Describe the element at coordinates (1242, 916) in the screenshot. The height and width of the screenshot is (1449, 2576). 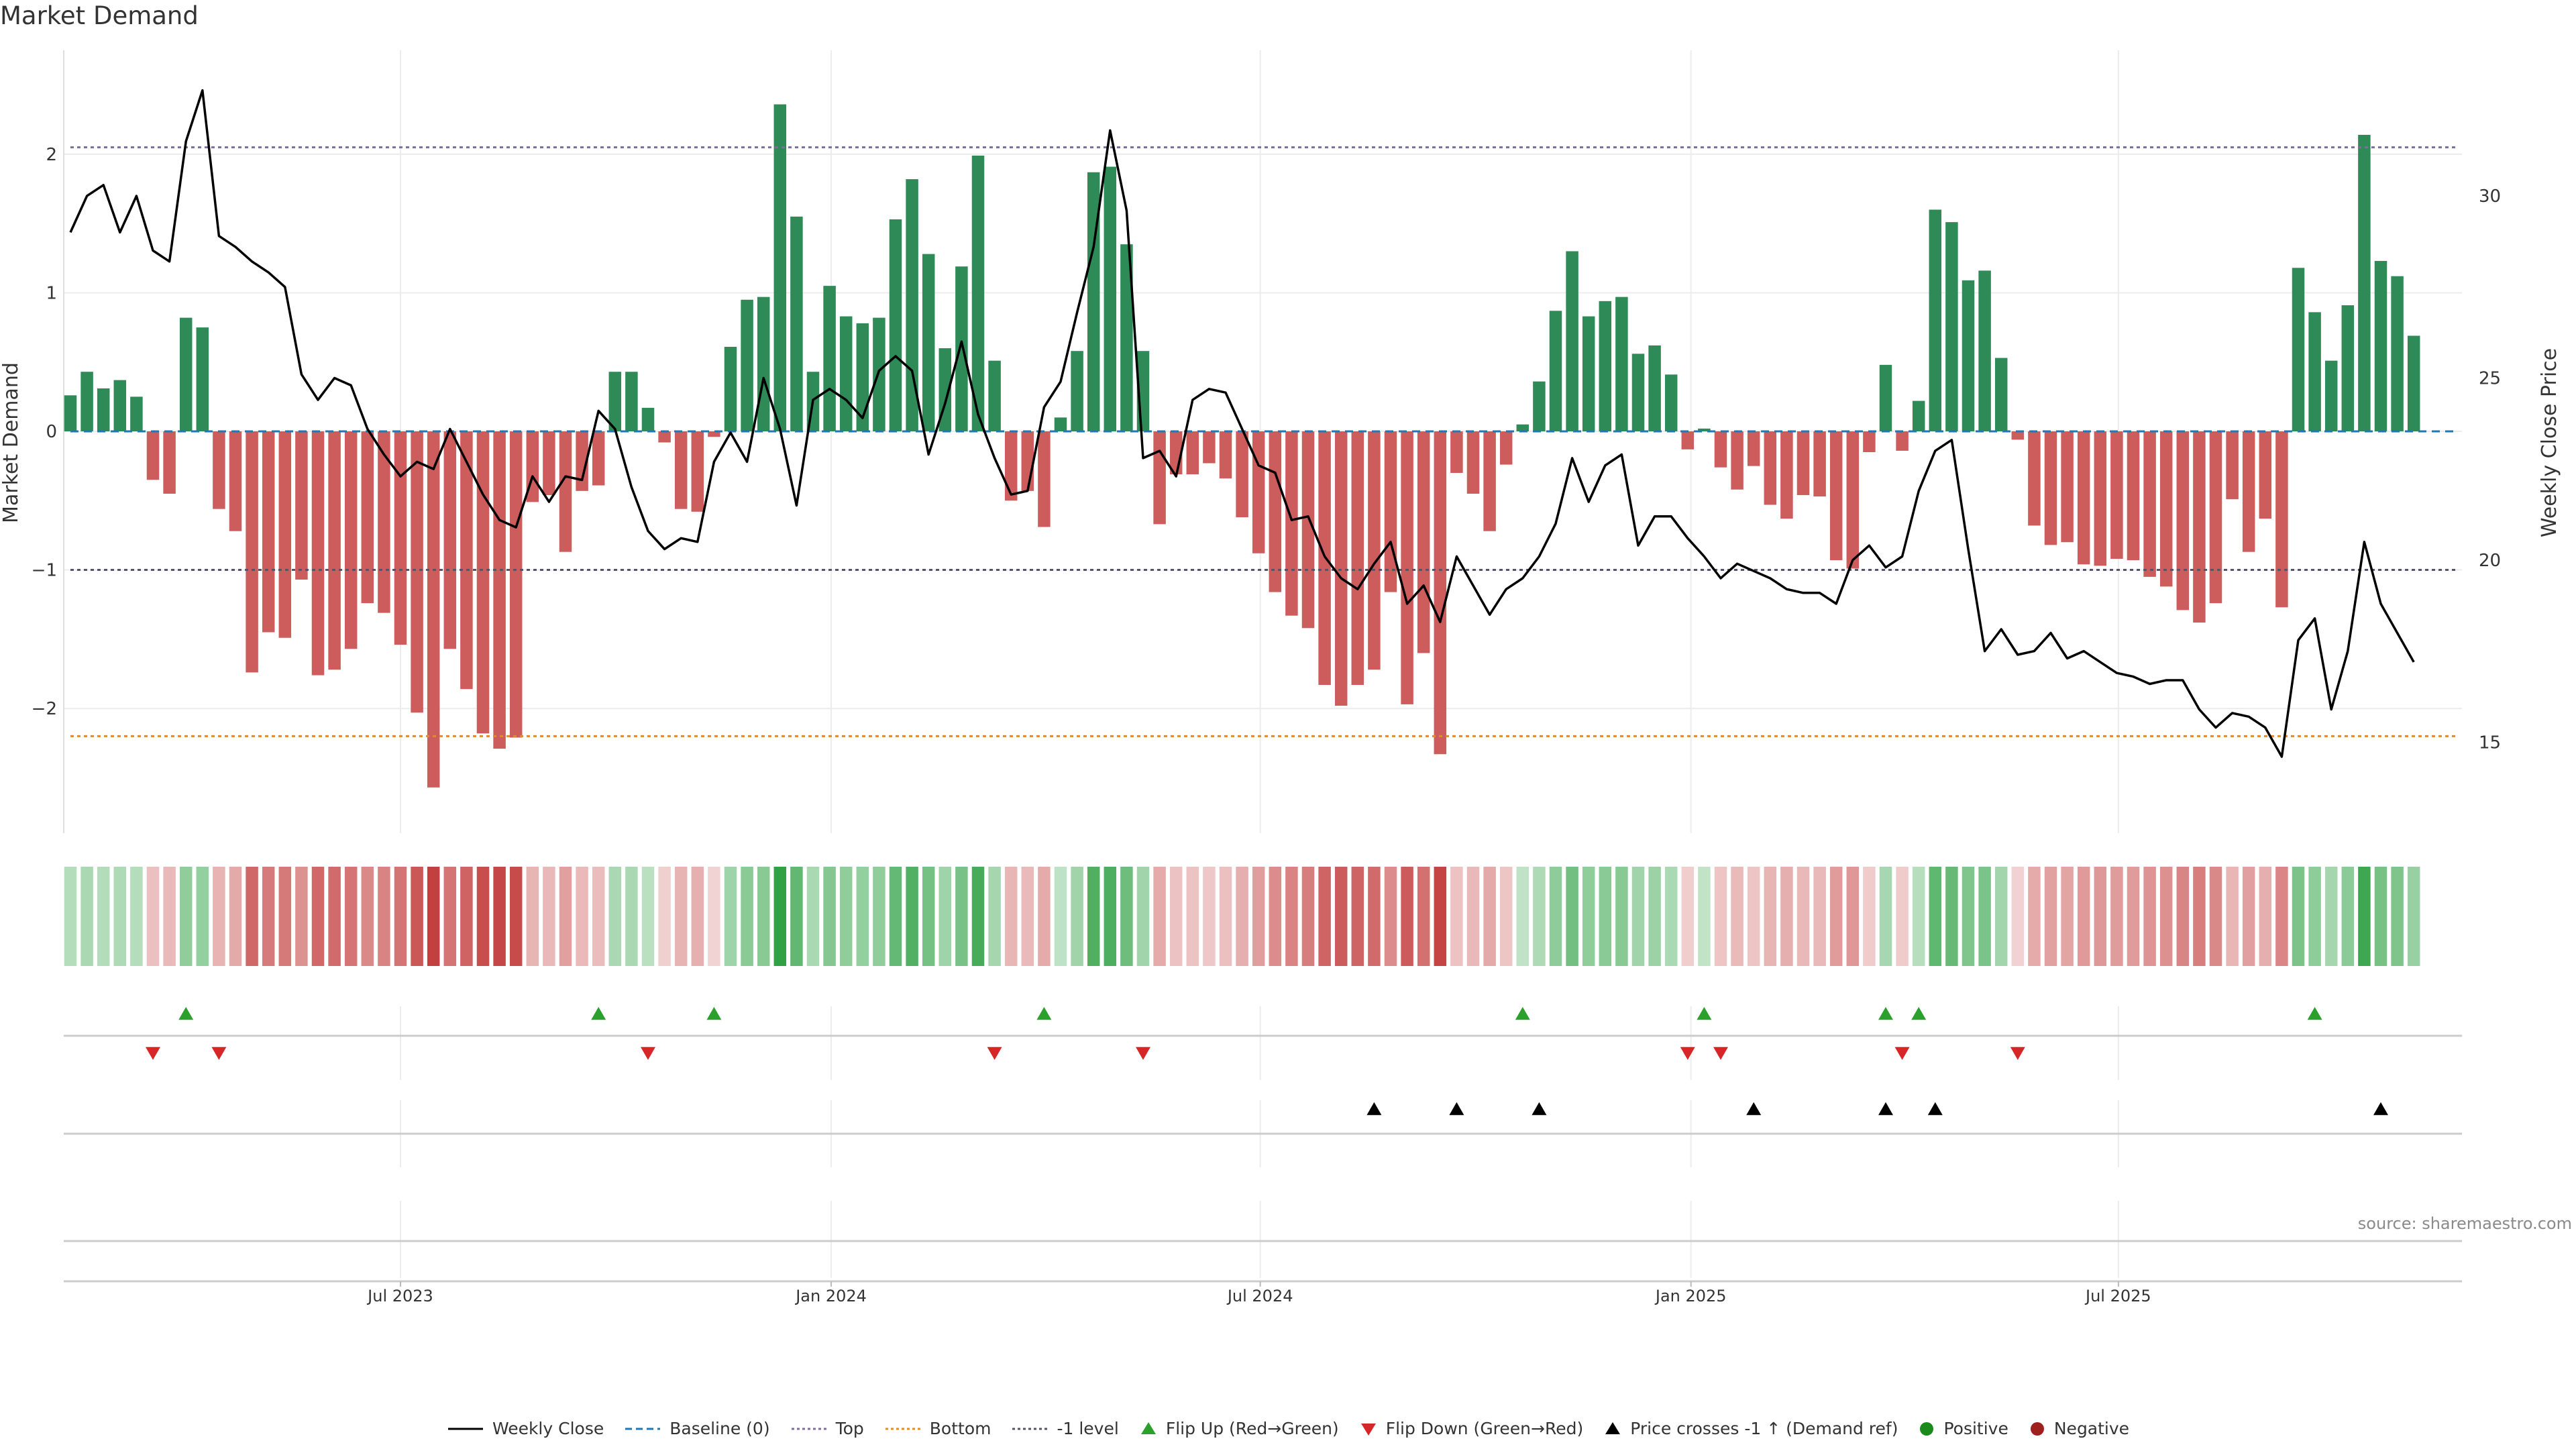
I see `demand-heat-strip` at that location.